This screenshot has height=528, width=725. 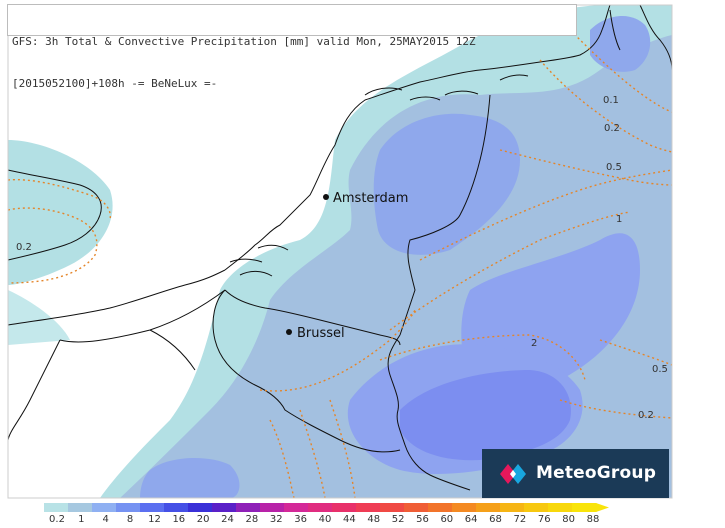 I want to click on colorbar-label: 48, so click(x=374, y=519).